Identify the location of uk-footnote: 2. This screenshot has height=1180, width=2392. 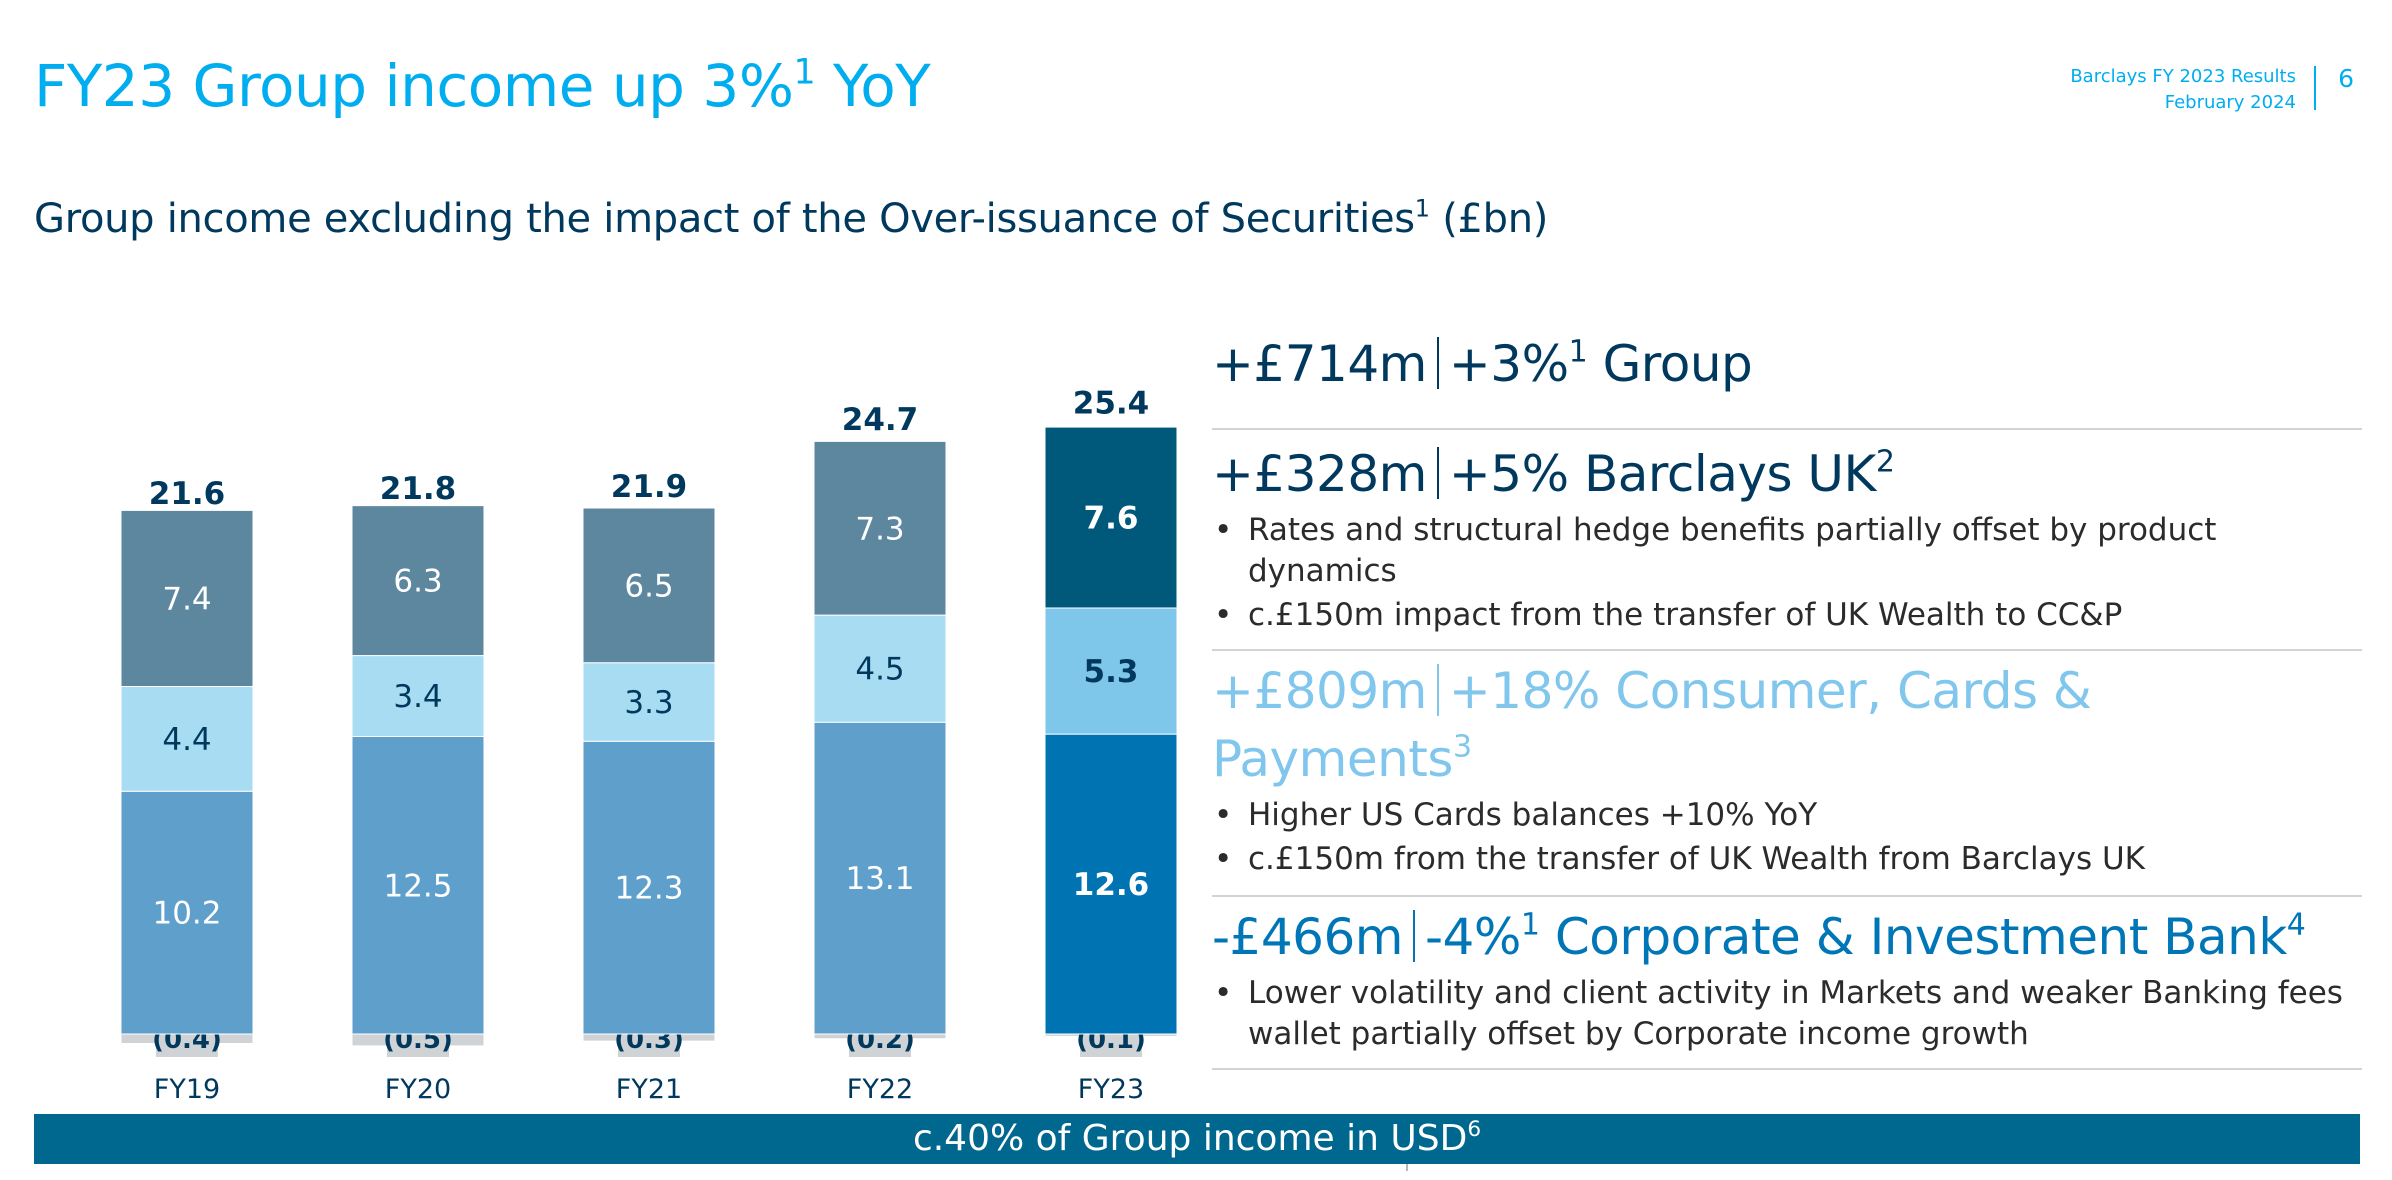
(1885, 462).